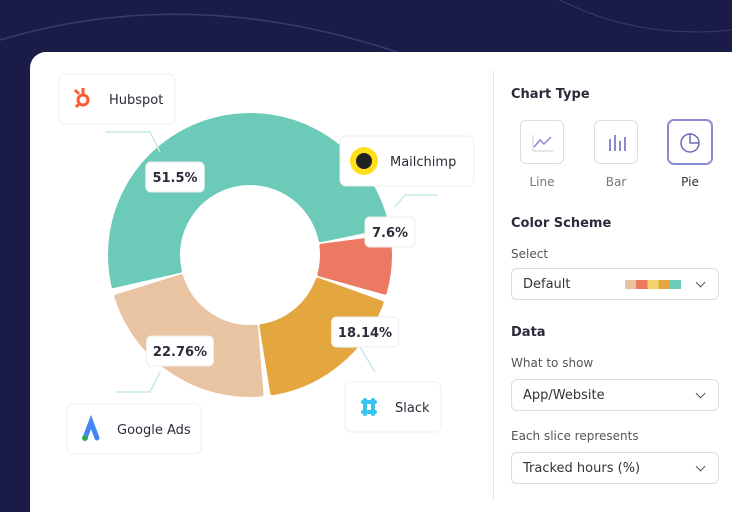 Image resolution: width=732 pixels, height=512 pixels. What do you see at coordinates (575, 436) in the screenshot?
I see `field-label: Each slice represents` at bounding box center [575, 436].